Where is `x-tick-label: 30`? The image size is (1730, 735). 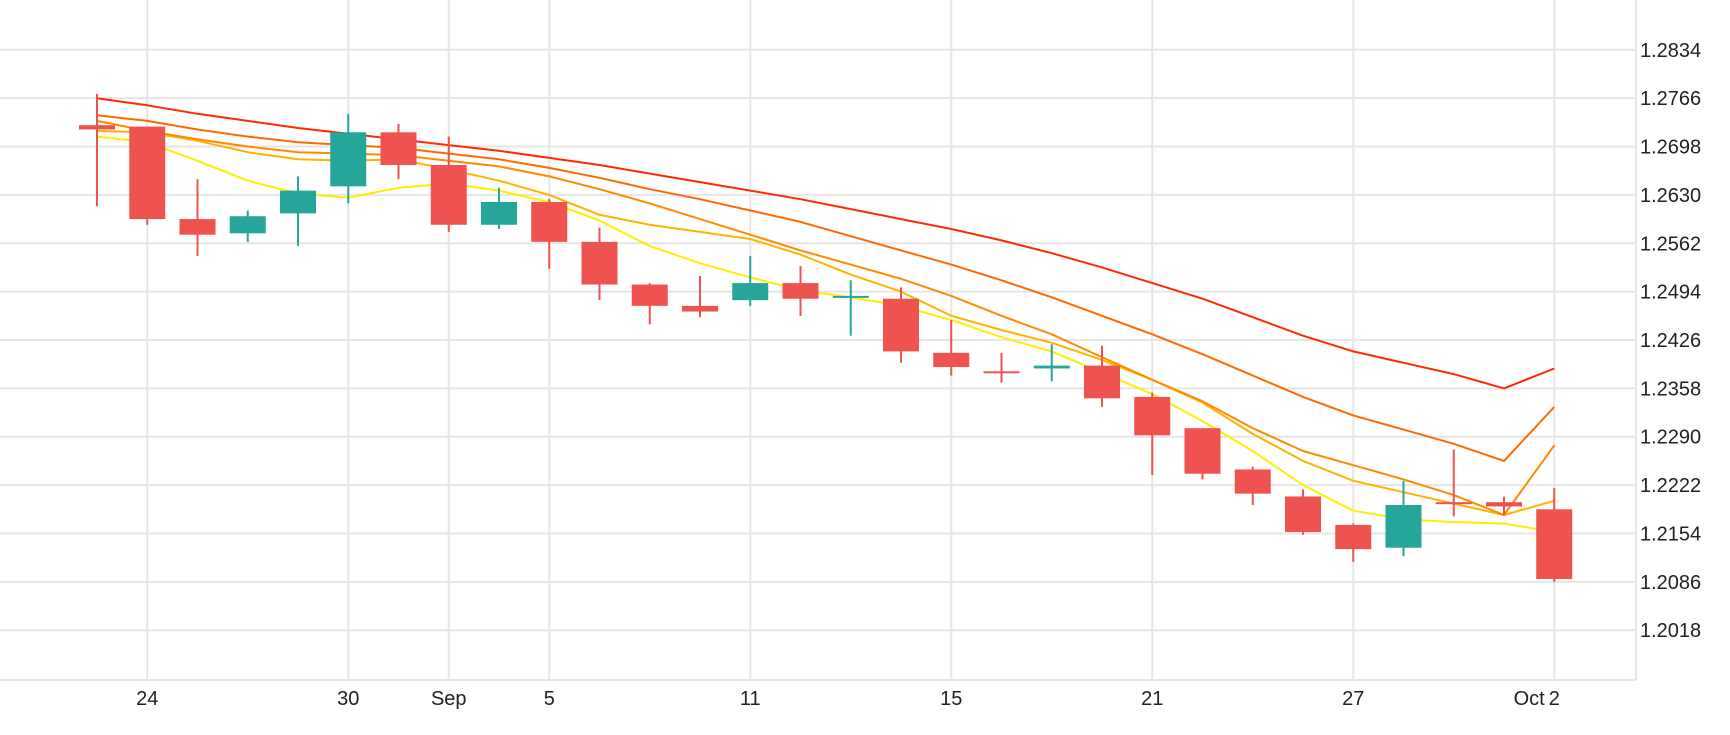
x-tick-label: 30 is located at coordinates (348, 699).